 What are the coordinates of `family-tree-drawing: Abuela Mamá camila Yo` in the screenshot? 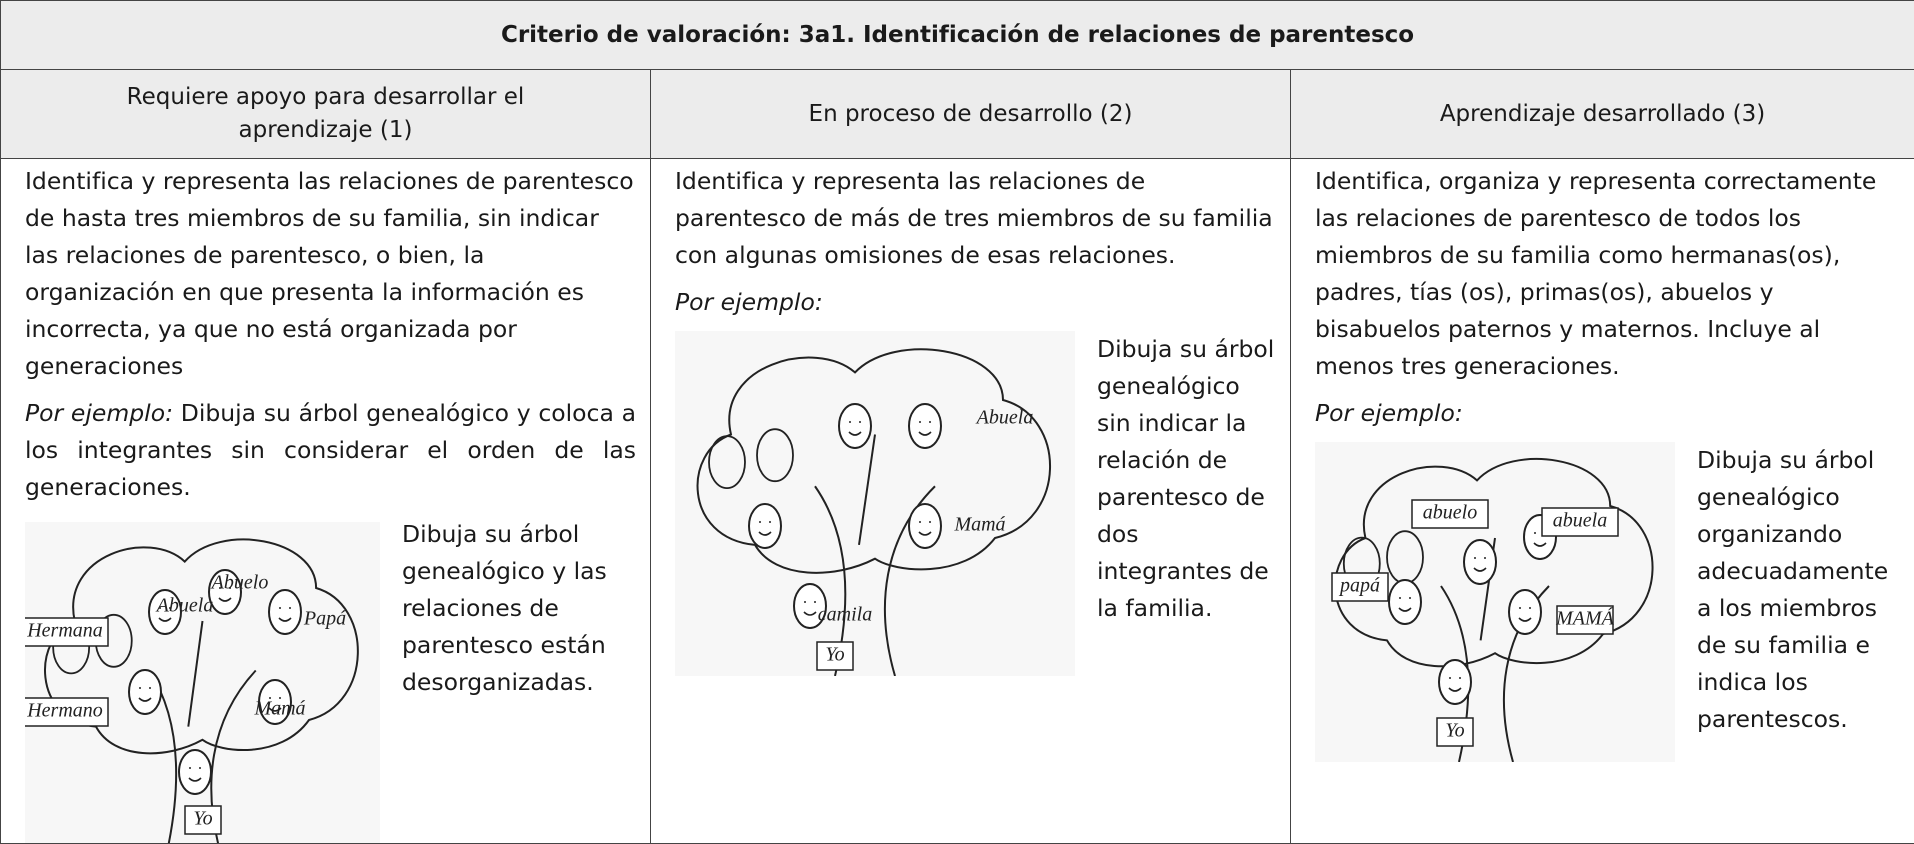 It's located at (875, 503).